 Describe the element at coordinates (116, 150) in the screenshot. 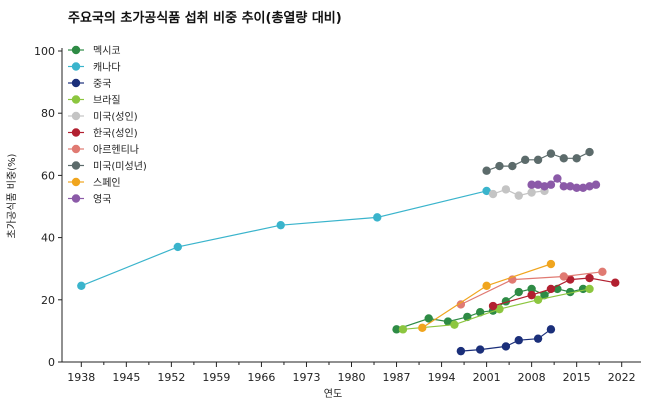

I see `legend-label: 아르헨티나` at that location.